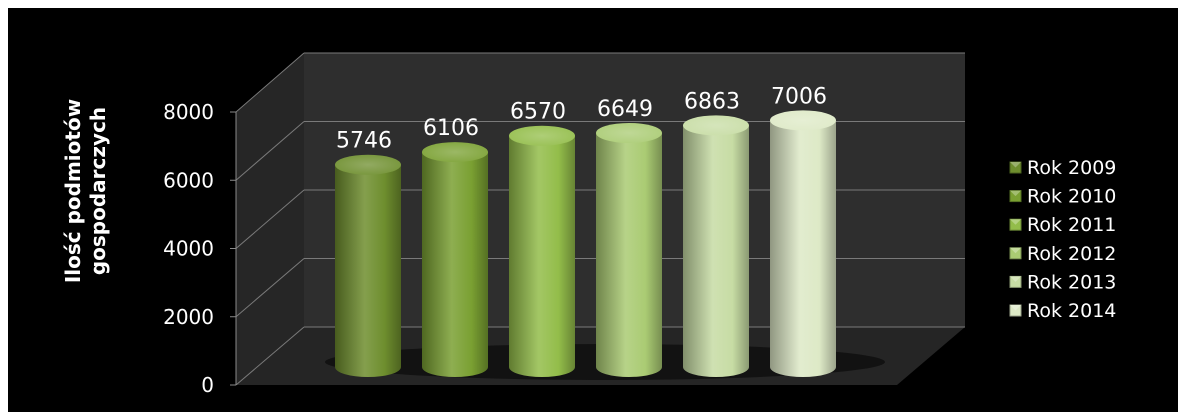  Describe the element at coordinates (188, 112) in the screenshot. I see `y-tick-label: 8000` at that location.